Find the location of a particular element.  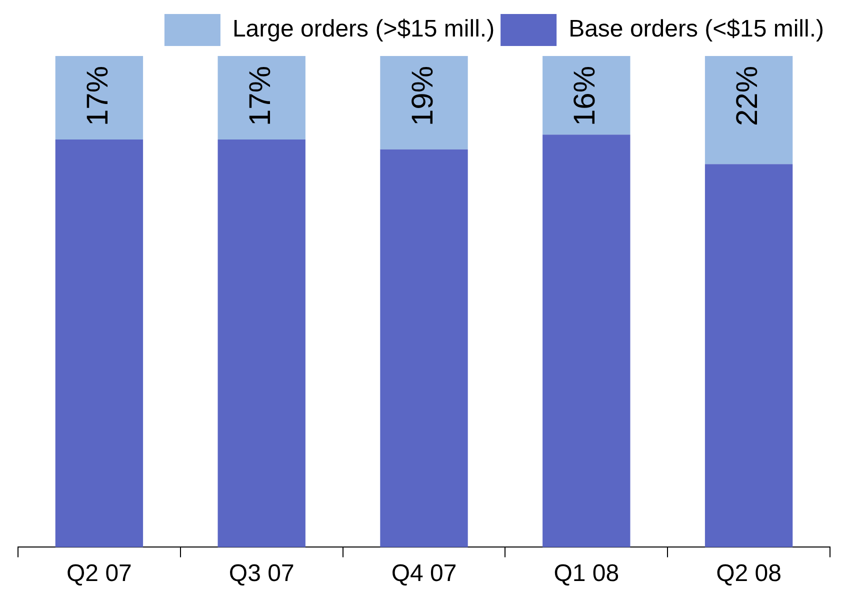

data-label: 16% is located at coordinates (585, 96).